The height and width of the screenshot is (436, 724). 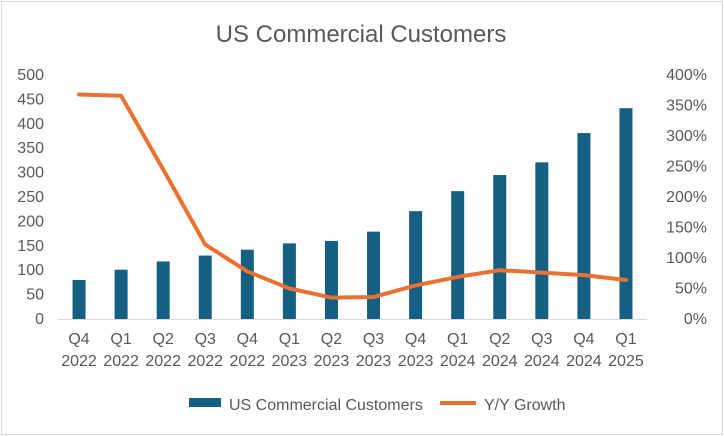 I want to click on right-axis-tick-label: 400%, so click(x=686, y=75).